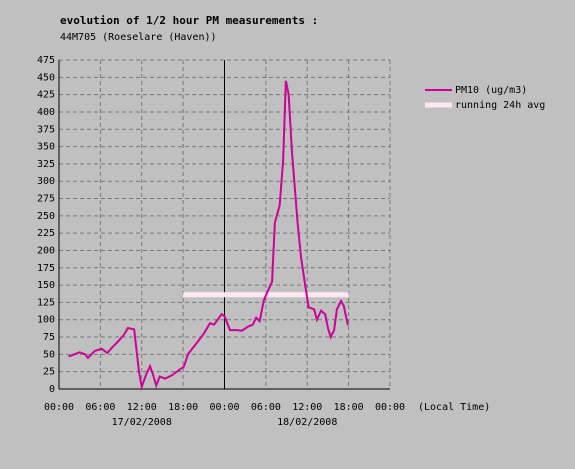  I want to click on y-tick-label: 325, so click(46, 164).